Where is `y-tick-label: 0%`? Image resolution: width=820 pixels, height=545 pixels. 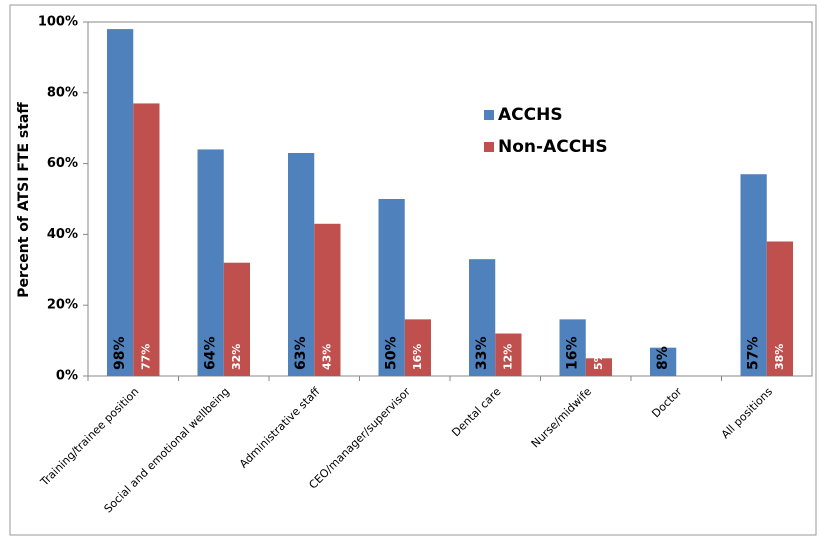
y-tick-label: 0% is located at coordinates (67, 376).